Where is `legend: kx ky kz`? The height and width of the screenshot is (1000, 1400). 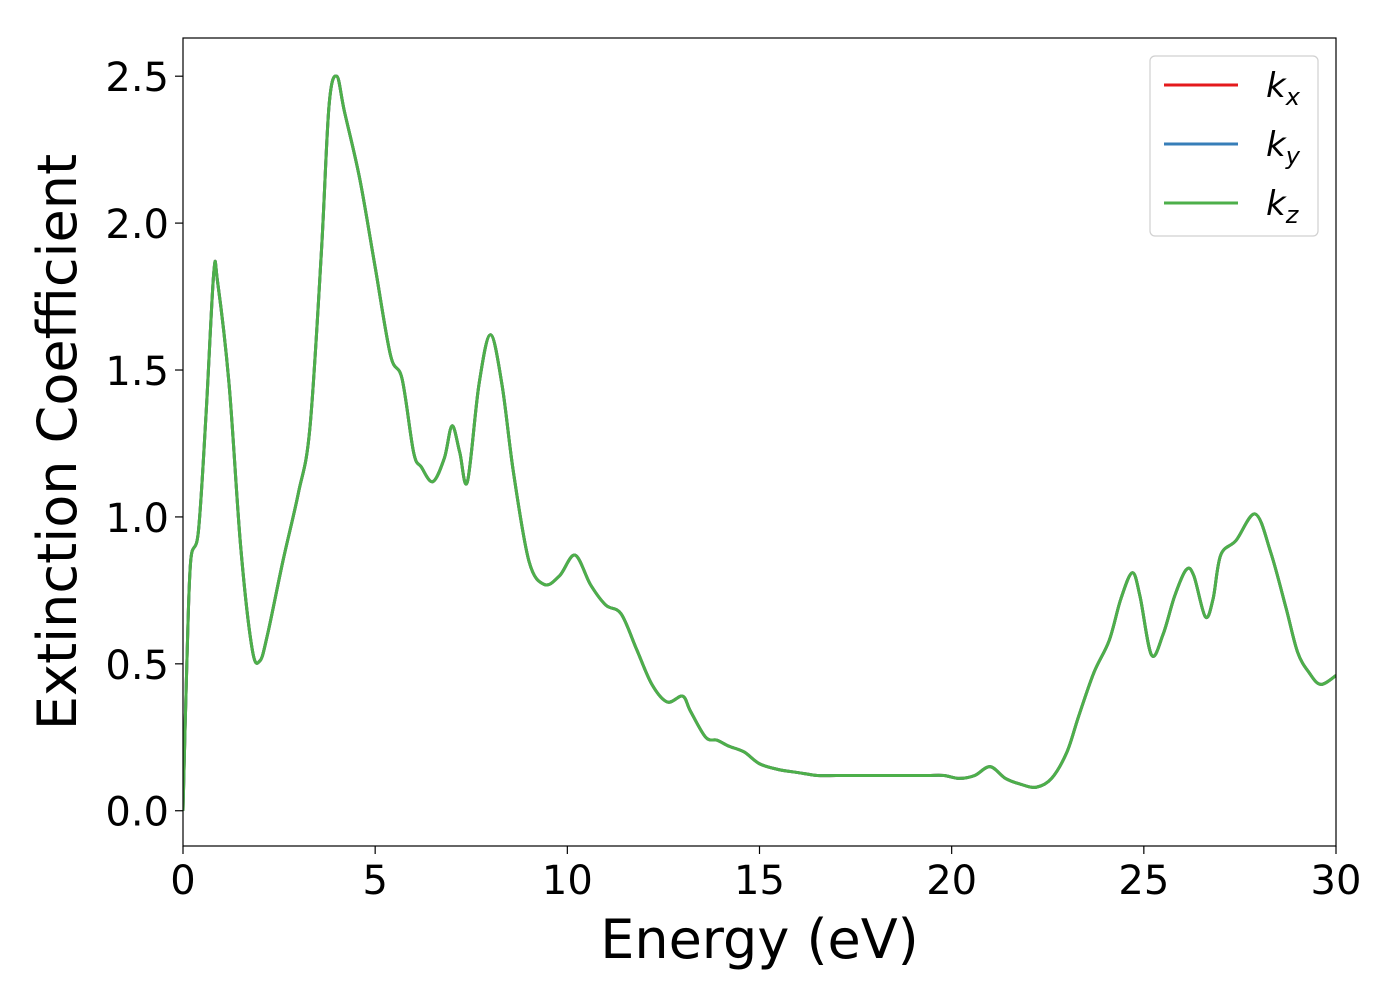
legend: kx ky kz is located at coordinates (1234, 146).